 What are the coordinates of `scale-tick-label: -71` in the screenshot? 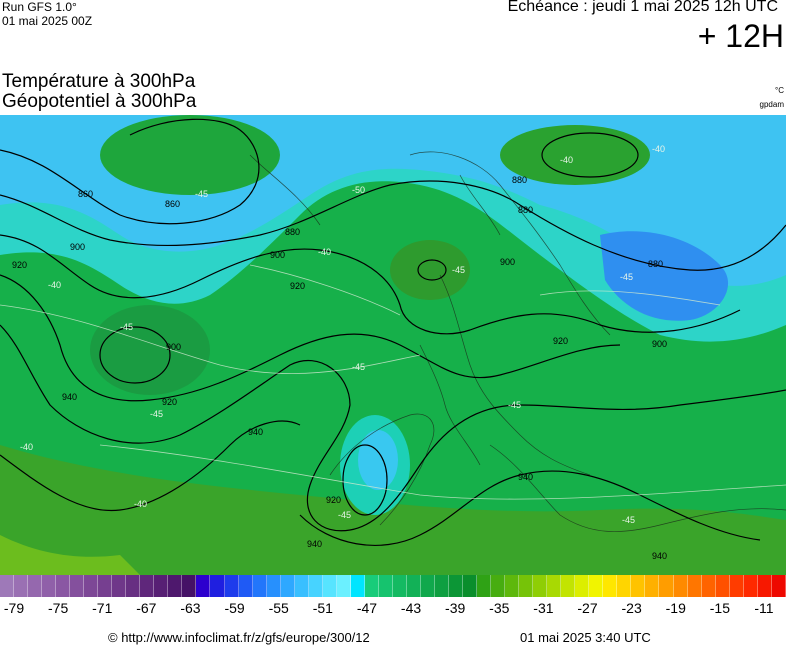 It's located at (102, 608).